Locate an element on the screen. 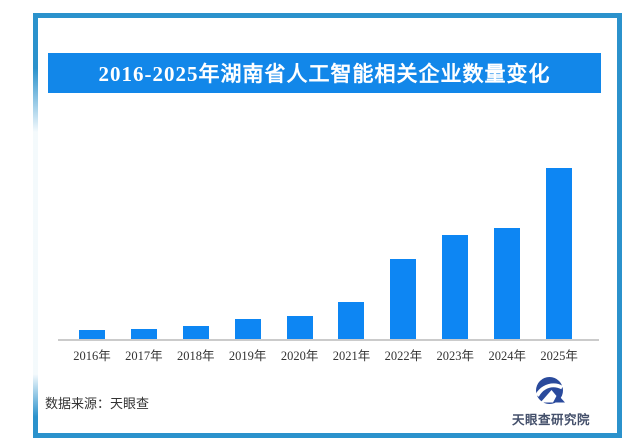  x-axis-label: 2023年 is located at coordinates (455, 356).